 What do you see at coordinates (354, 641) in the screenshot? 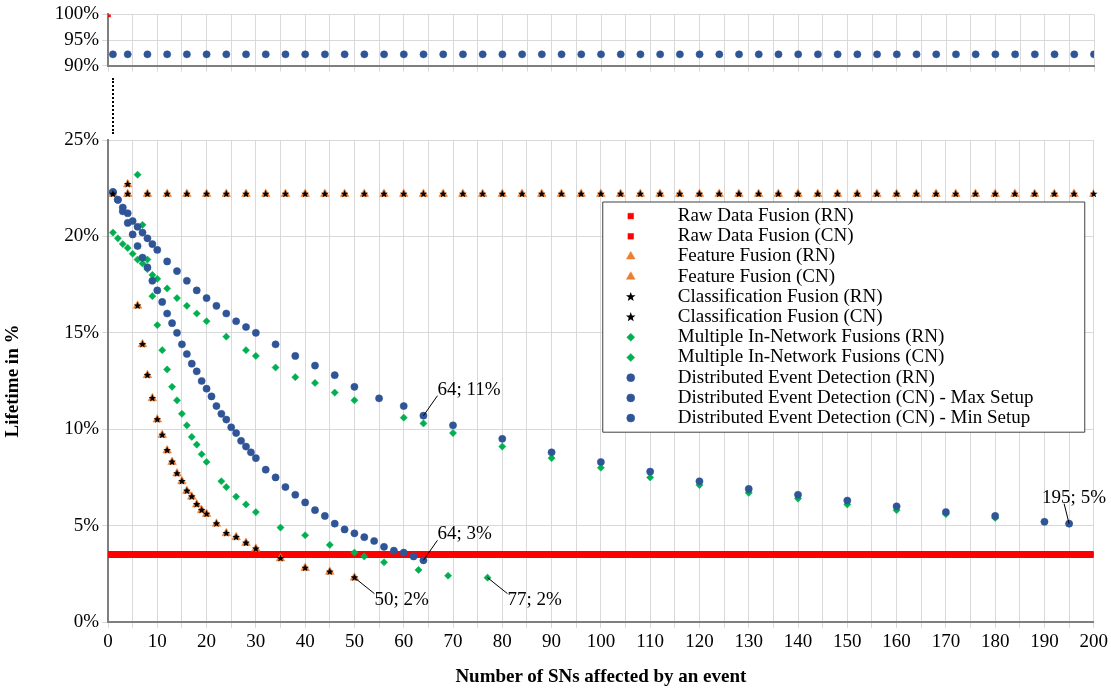
I see `x-tick-label: 50` at bounding box center [354, 641].